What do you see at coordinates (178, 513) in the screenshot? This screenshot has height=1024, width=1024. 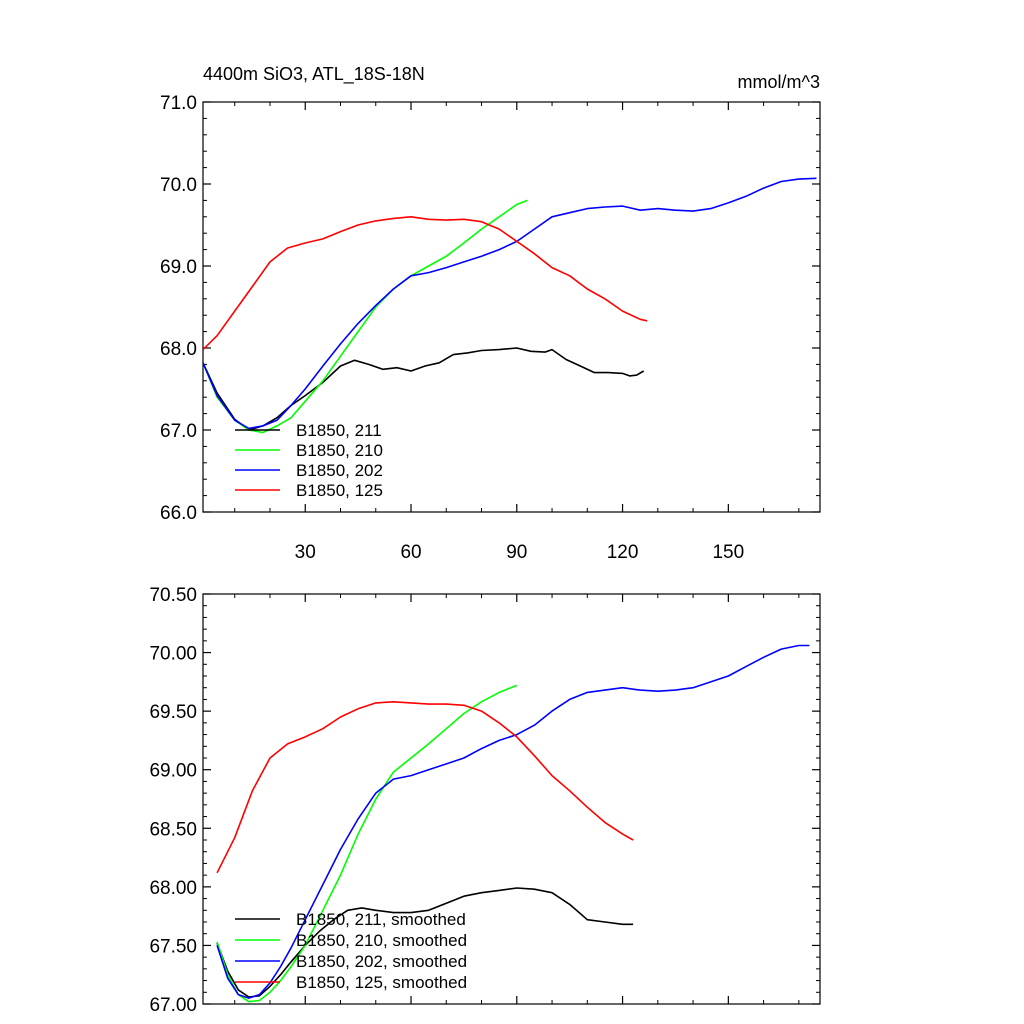 I see `y-tick-label: 66.0` at bounding box center [178, 513].